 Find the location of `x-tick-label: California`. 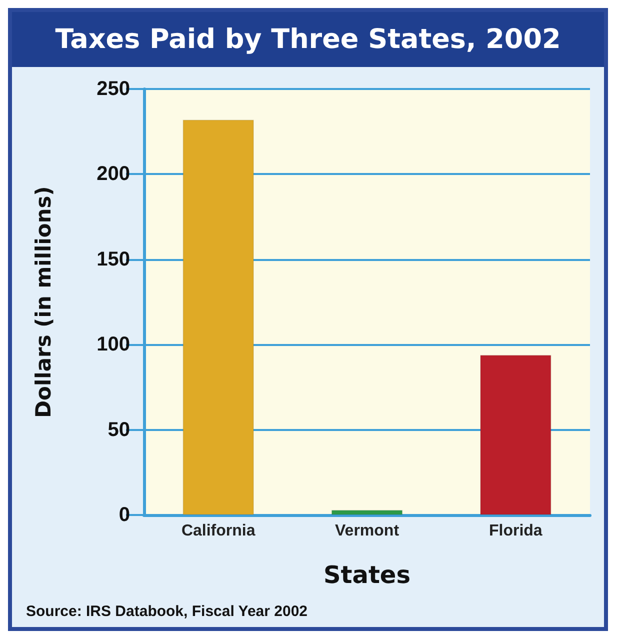

x-tick-label: California is located at coordinates (218, 531).